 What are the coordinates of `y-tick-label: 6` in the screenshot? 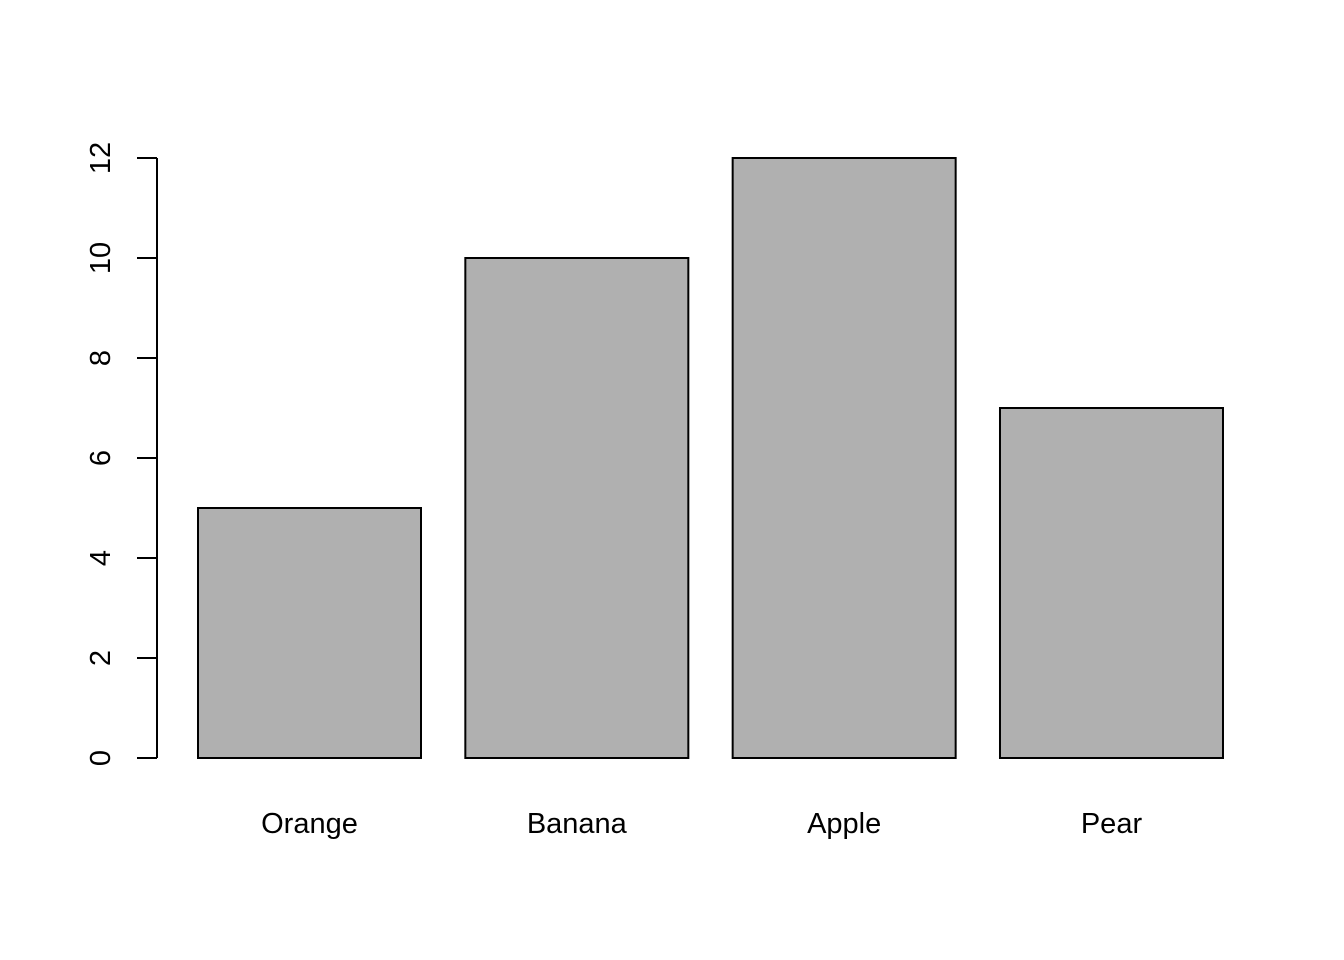 It's located at (101, 458).